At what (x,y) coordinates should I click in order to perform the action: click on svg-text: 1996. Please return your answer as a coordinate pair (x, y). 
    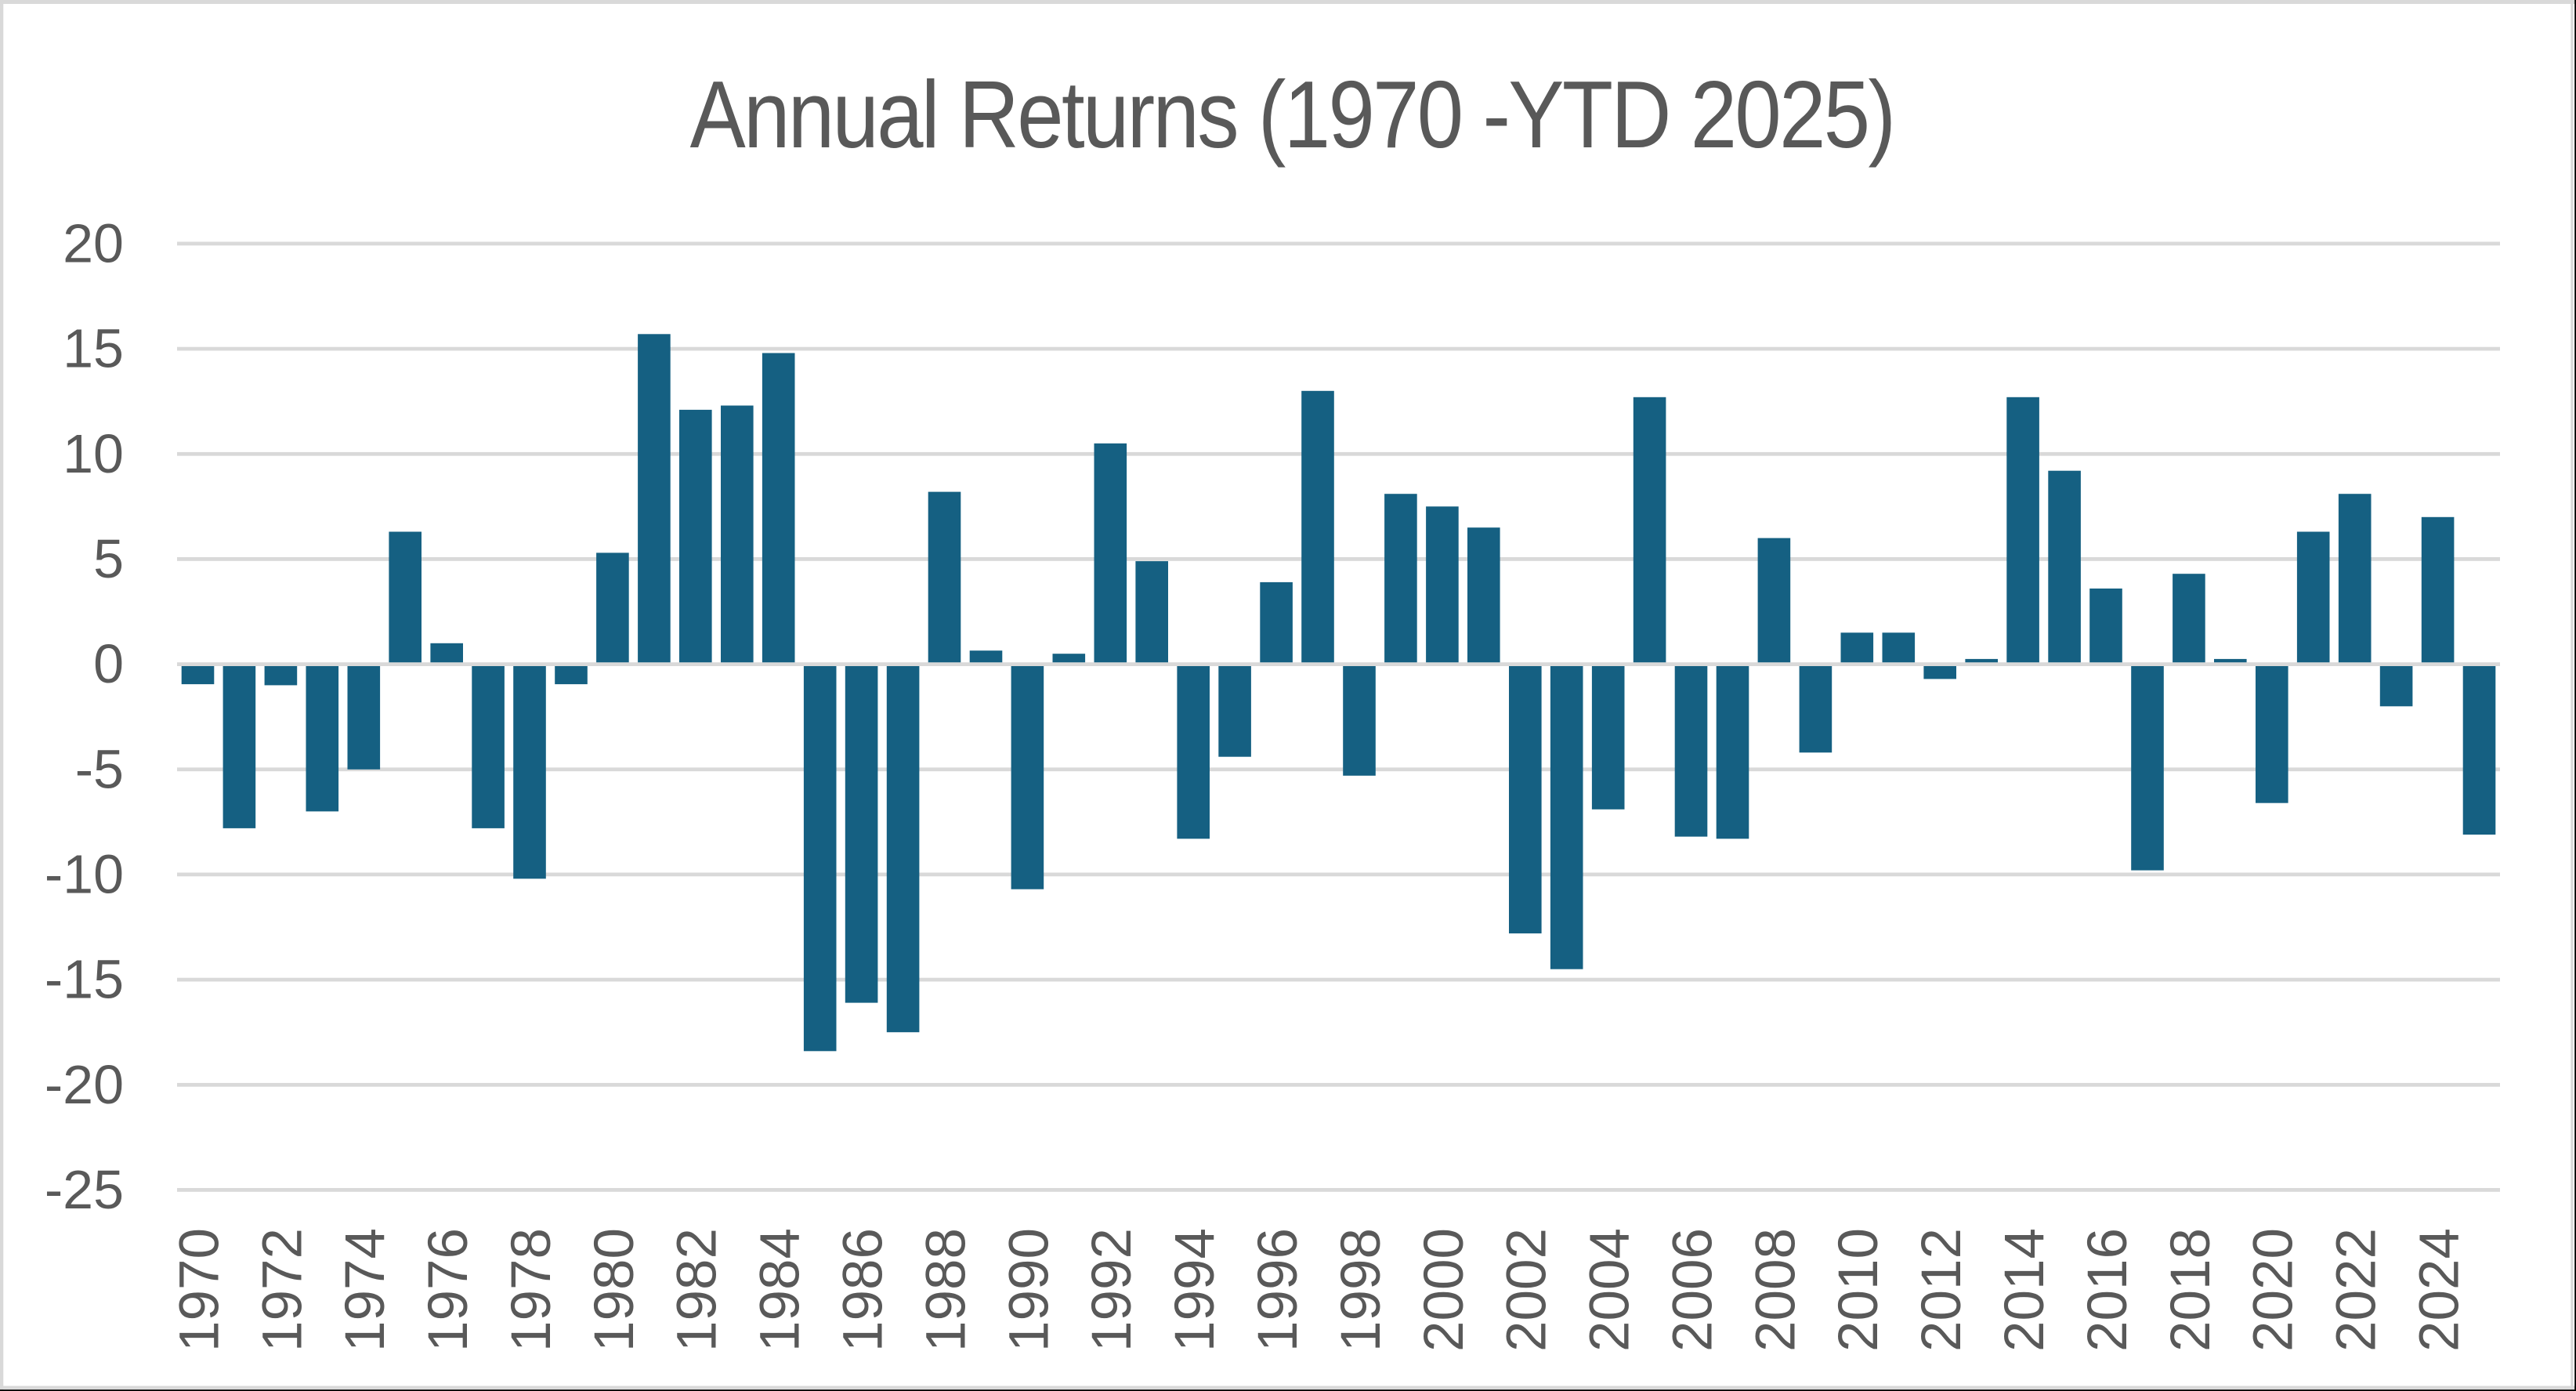
    Looking at the image, I should click on (1278, 1290).